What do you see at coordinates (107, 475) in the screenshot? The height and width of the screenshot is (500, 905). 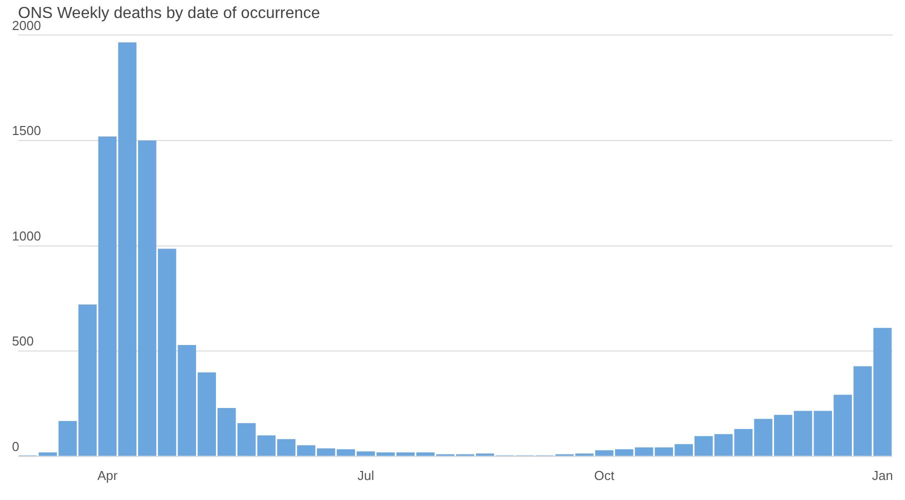 I see `x-tick-label: Apr` at bounding box center [107, 475].